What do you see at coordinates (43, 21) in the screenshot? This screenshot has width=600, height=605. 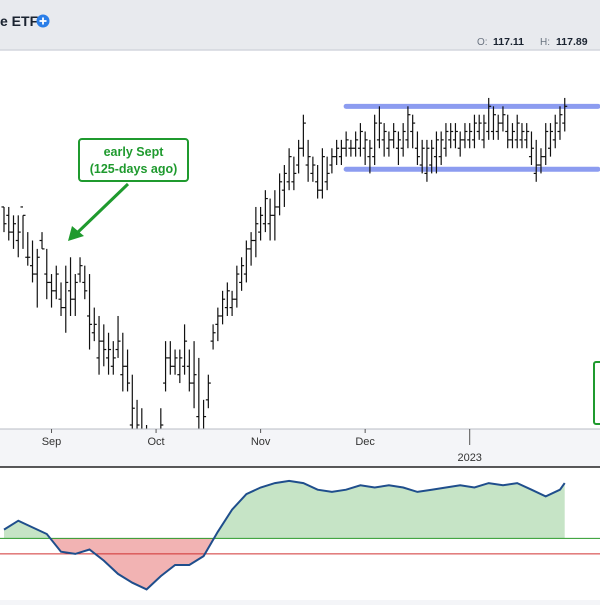 I see `plus-circle-icon` at bounding box center [43, 21].